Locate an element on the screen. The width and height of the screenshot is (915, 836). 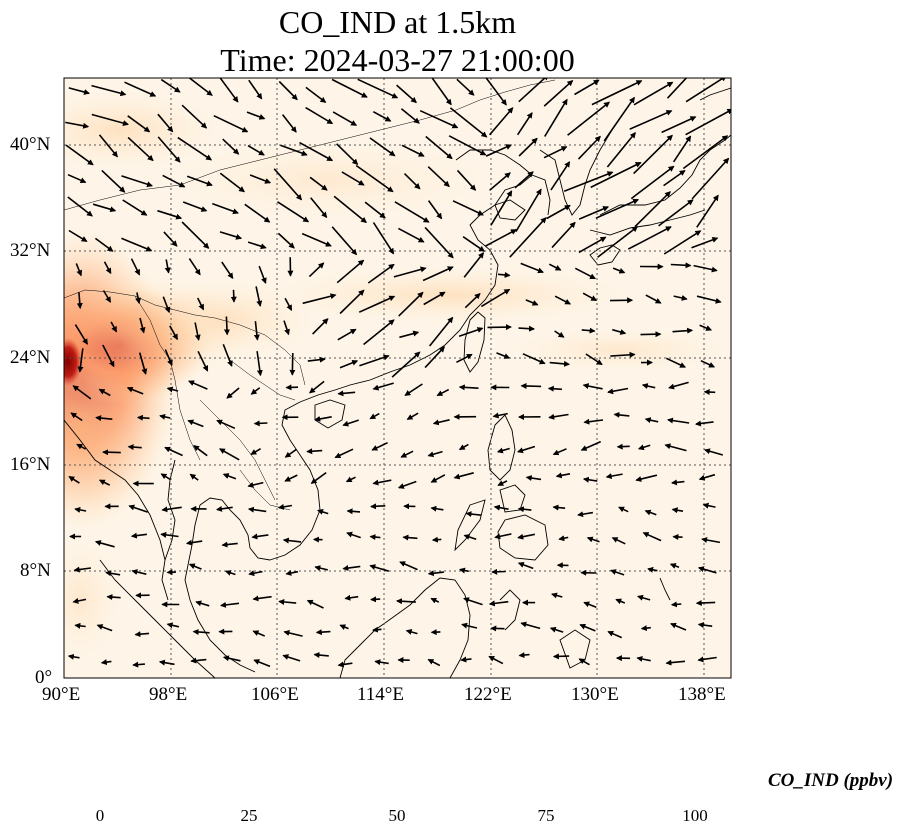
lon-tick-label: 114°E is located at coordinates (380, 694).